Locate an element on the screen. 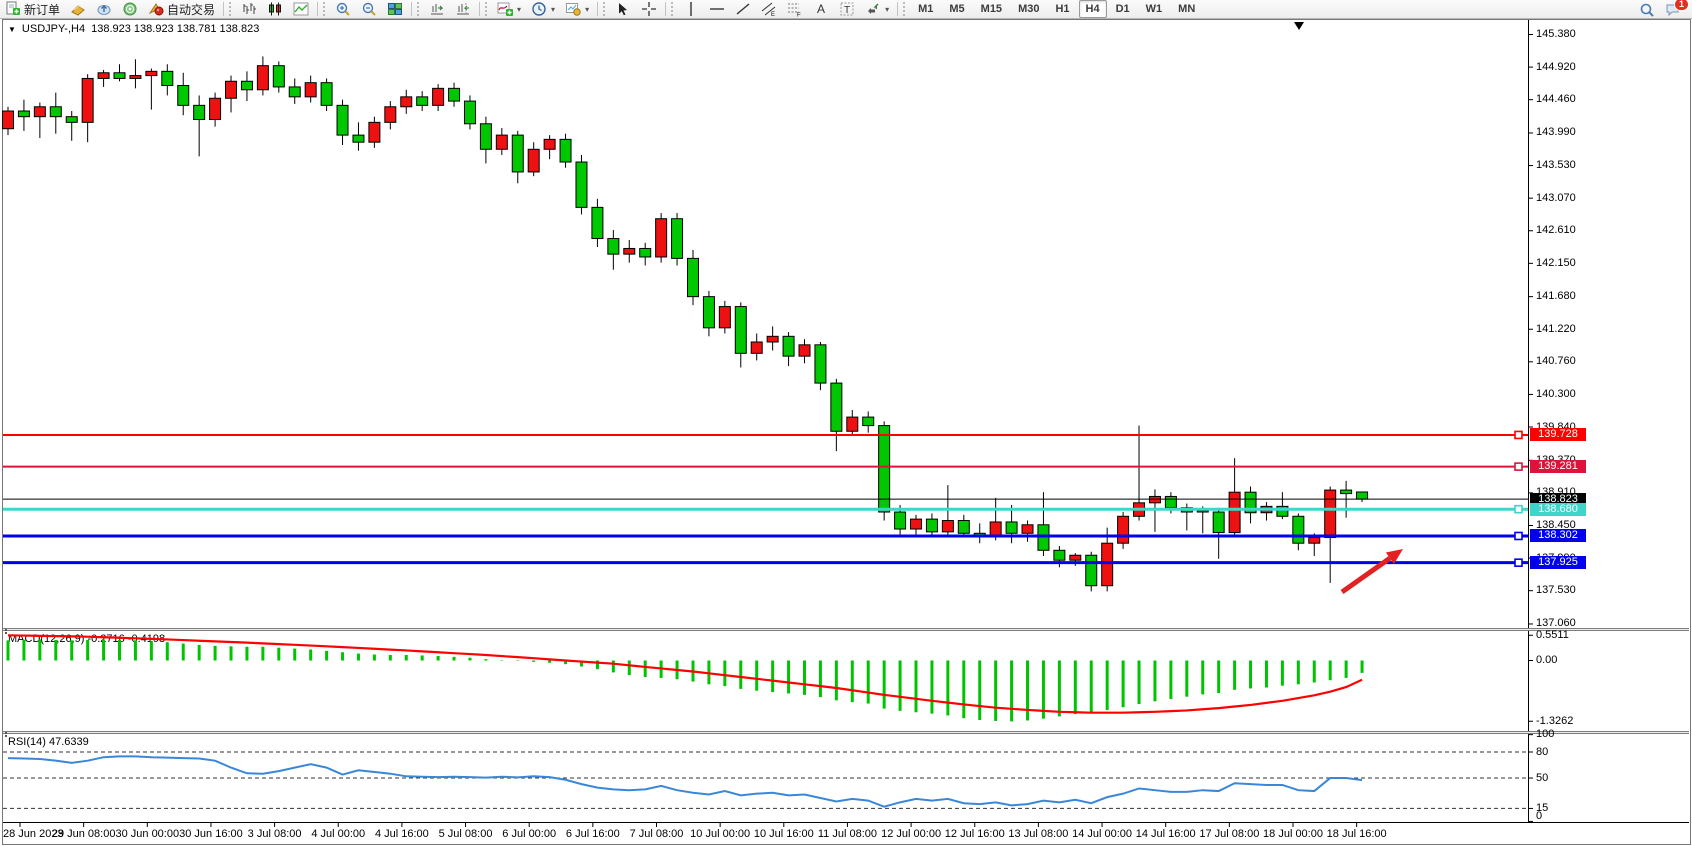 The image size is (1692, 846). zoom-out-icon is located at coordinates (369, 9).